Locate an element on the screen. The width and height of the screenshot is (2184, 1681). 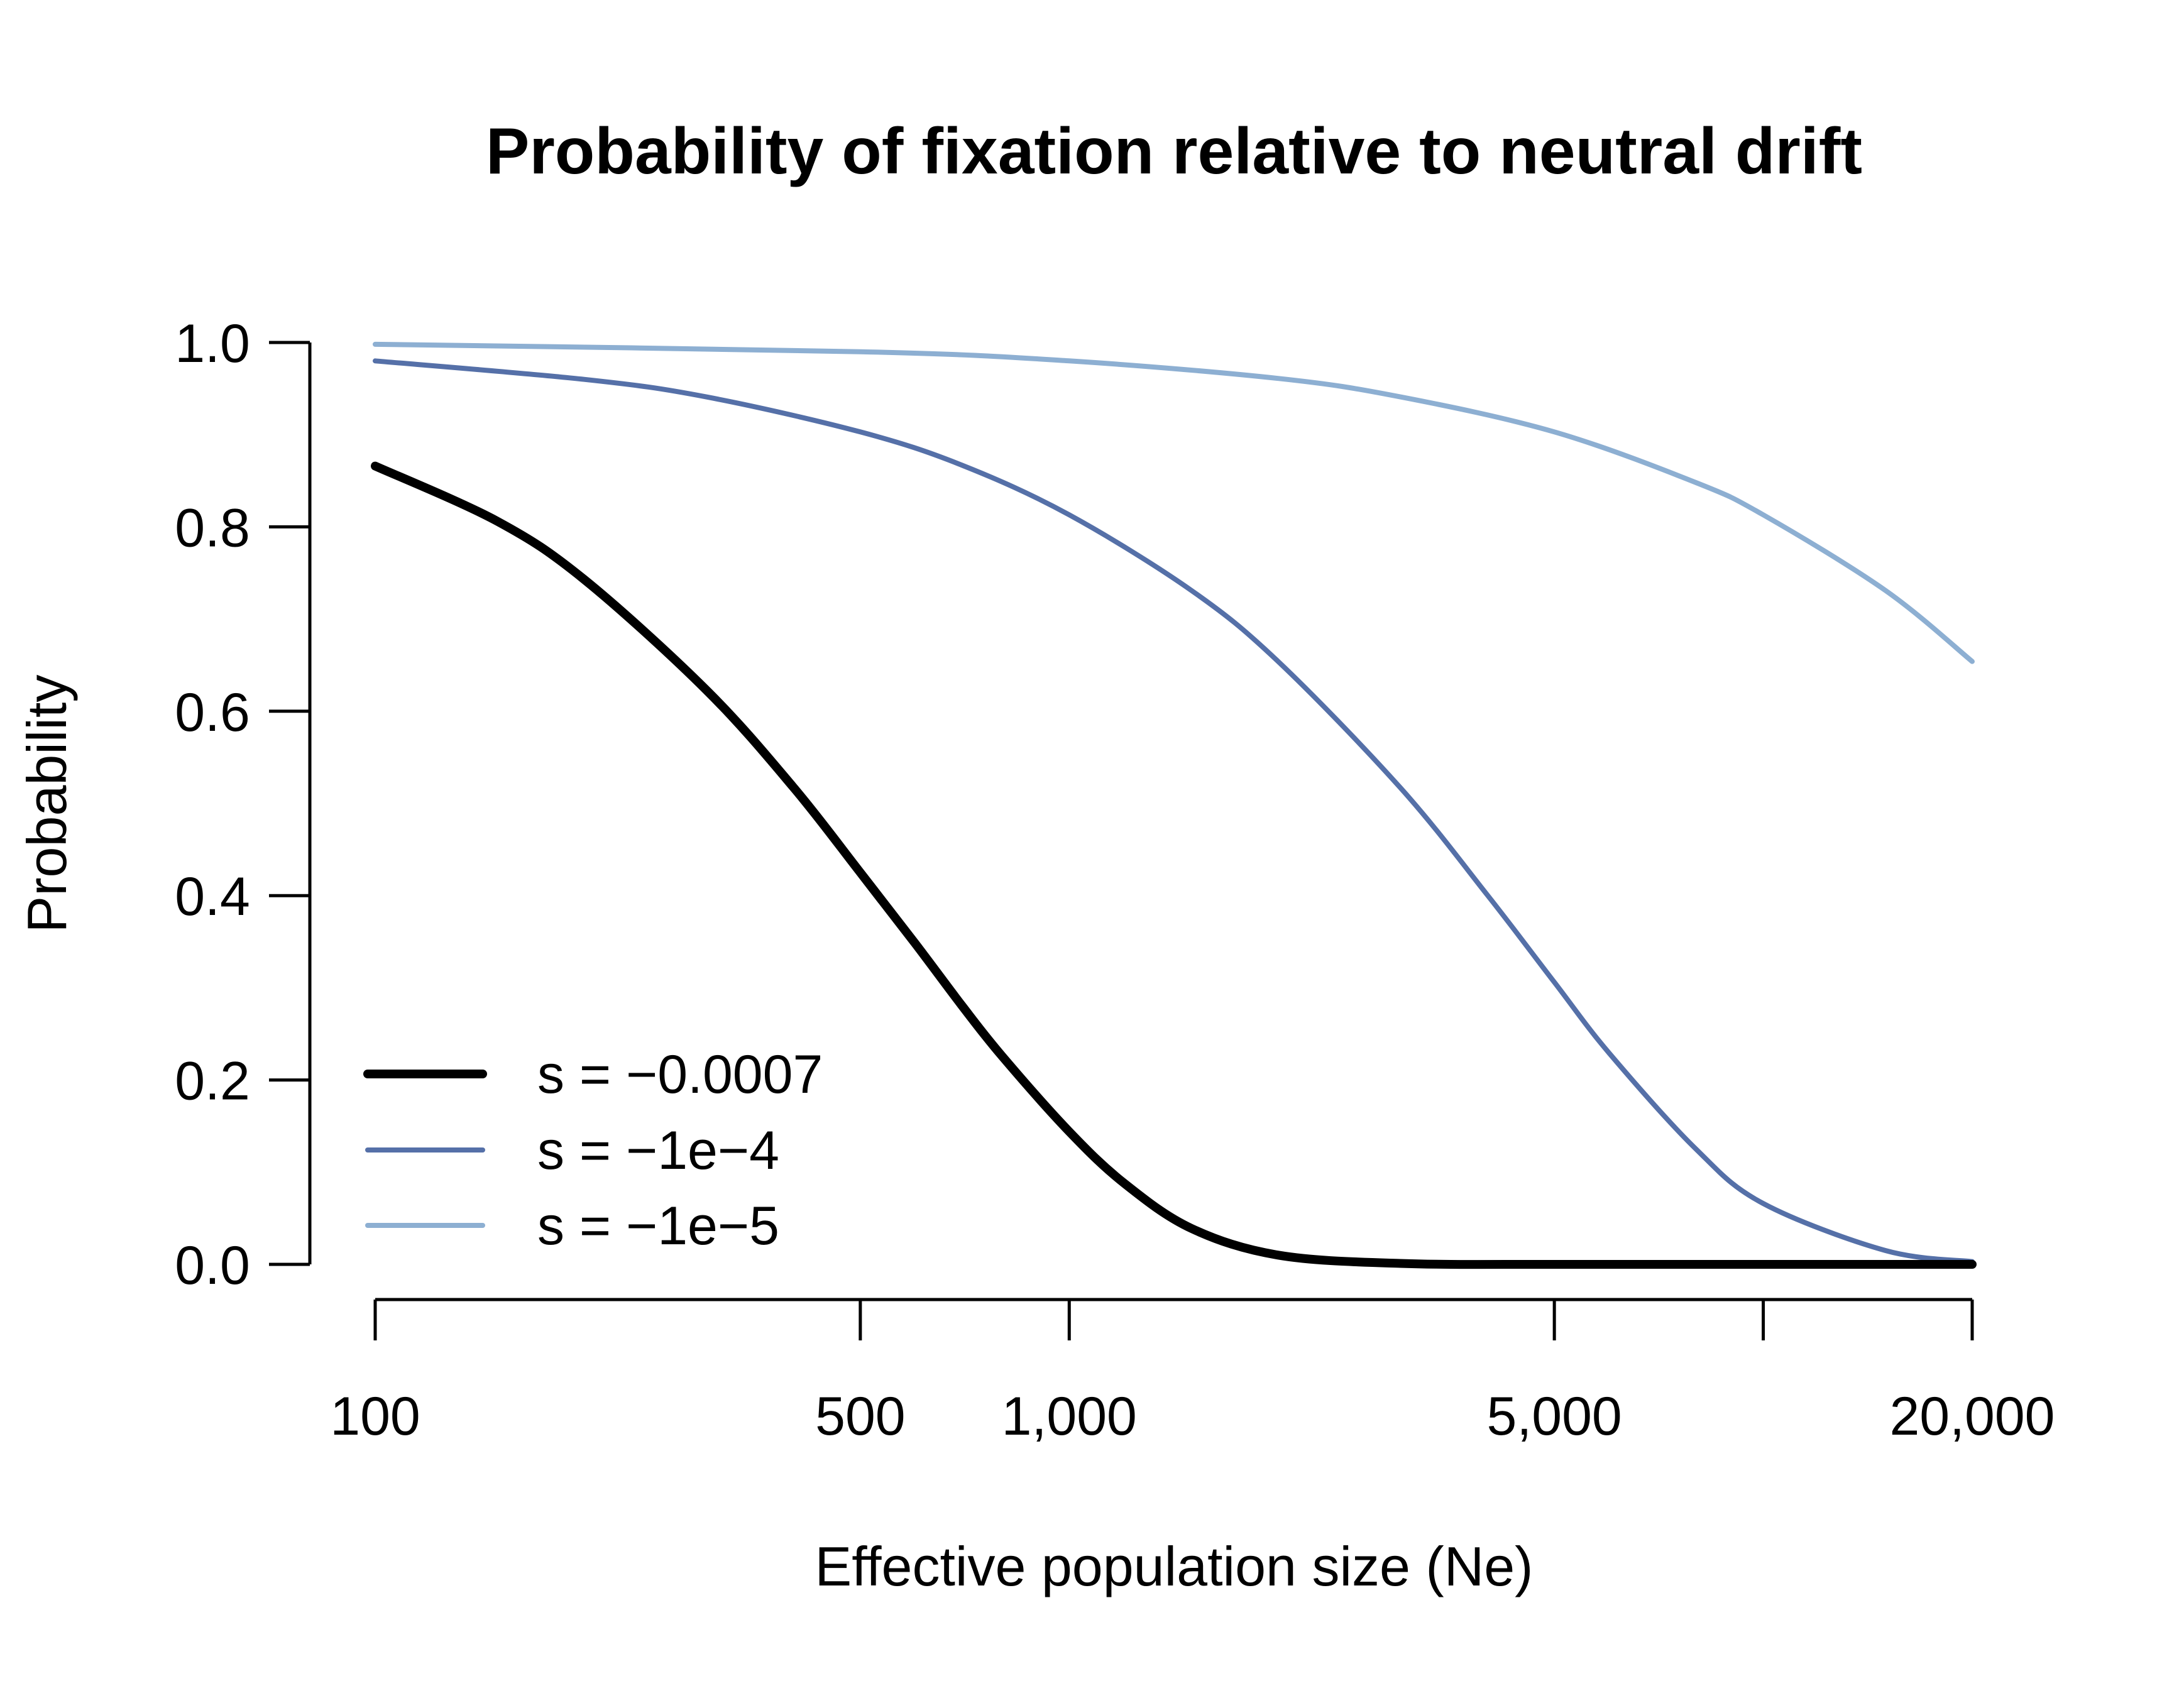
y-axis-label: Probability is located at coordinates (47, 804).